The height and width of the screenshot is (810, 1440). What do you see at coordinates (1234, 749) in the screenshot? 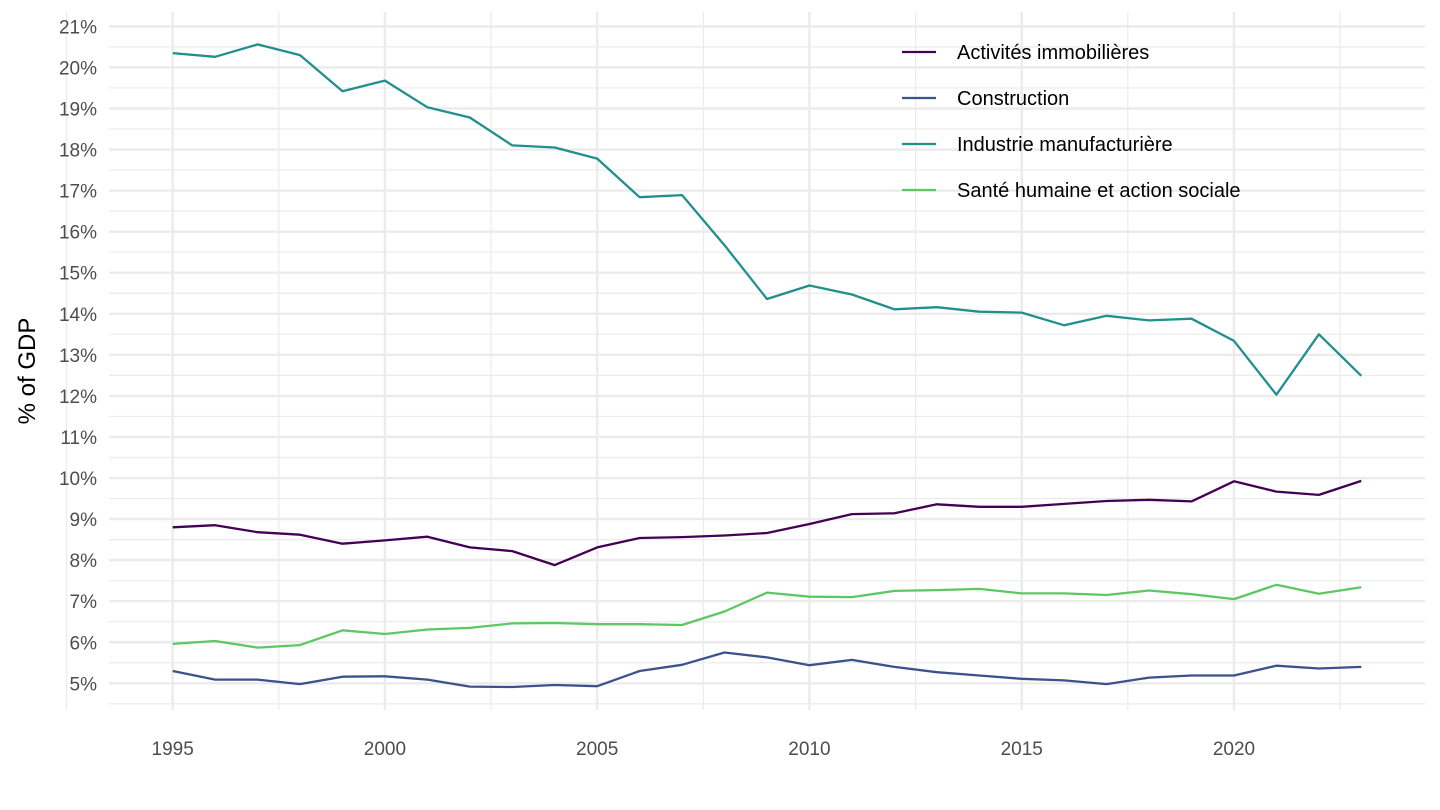
I see `x-tick-label: 2020` at bounding box center [1234, 749].